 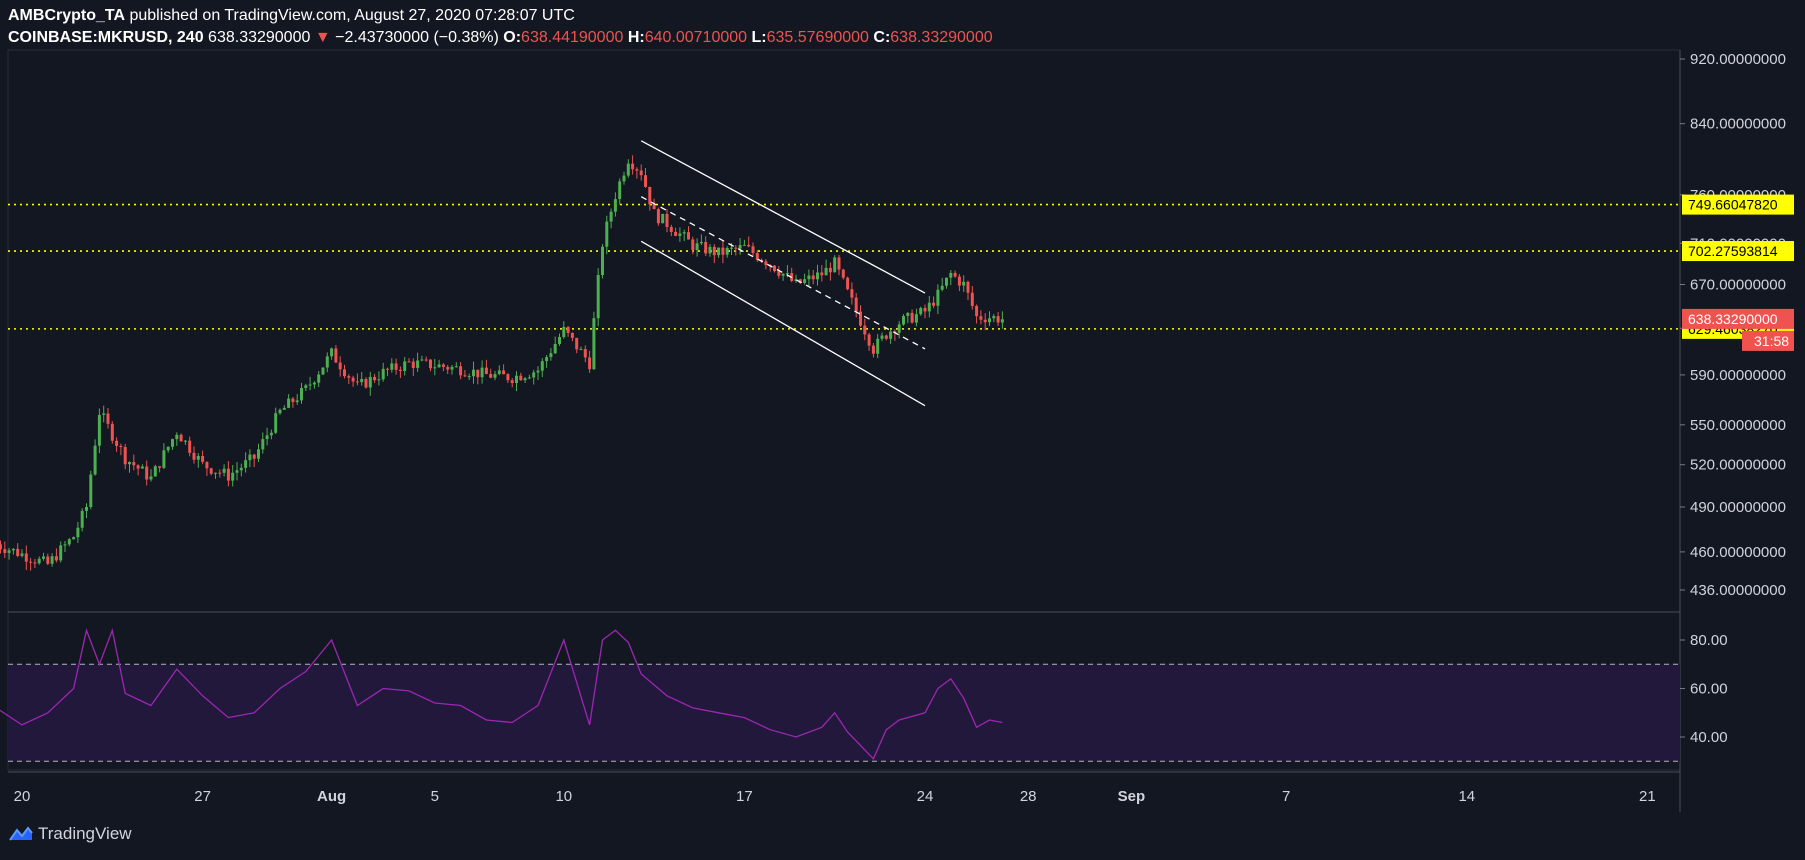 What do you see at coordinates (1738, 552) in the screenshot?
I see `price-tick-label: 460.00000000` at bounding box center [1738, 552].